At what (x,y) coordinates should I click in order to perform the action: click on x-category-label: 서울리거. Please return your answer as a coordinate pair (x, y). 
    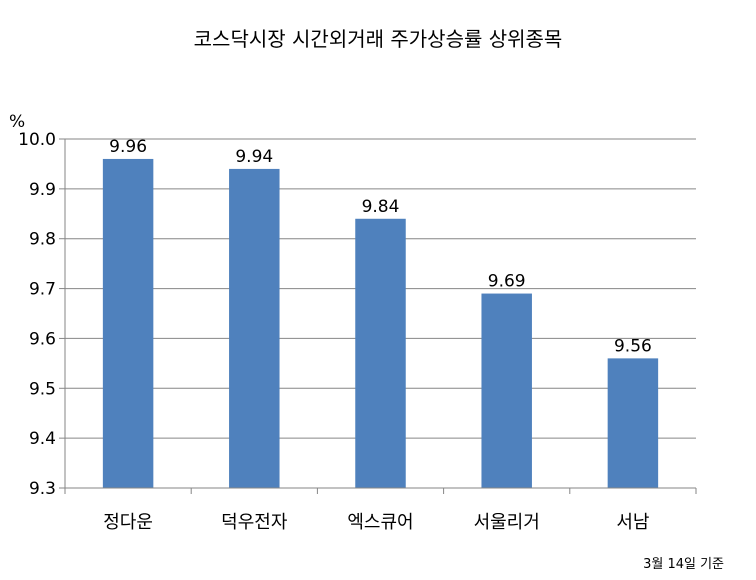
    Looking at the image, I should click on (507, 522).